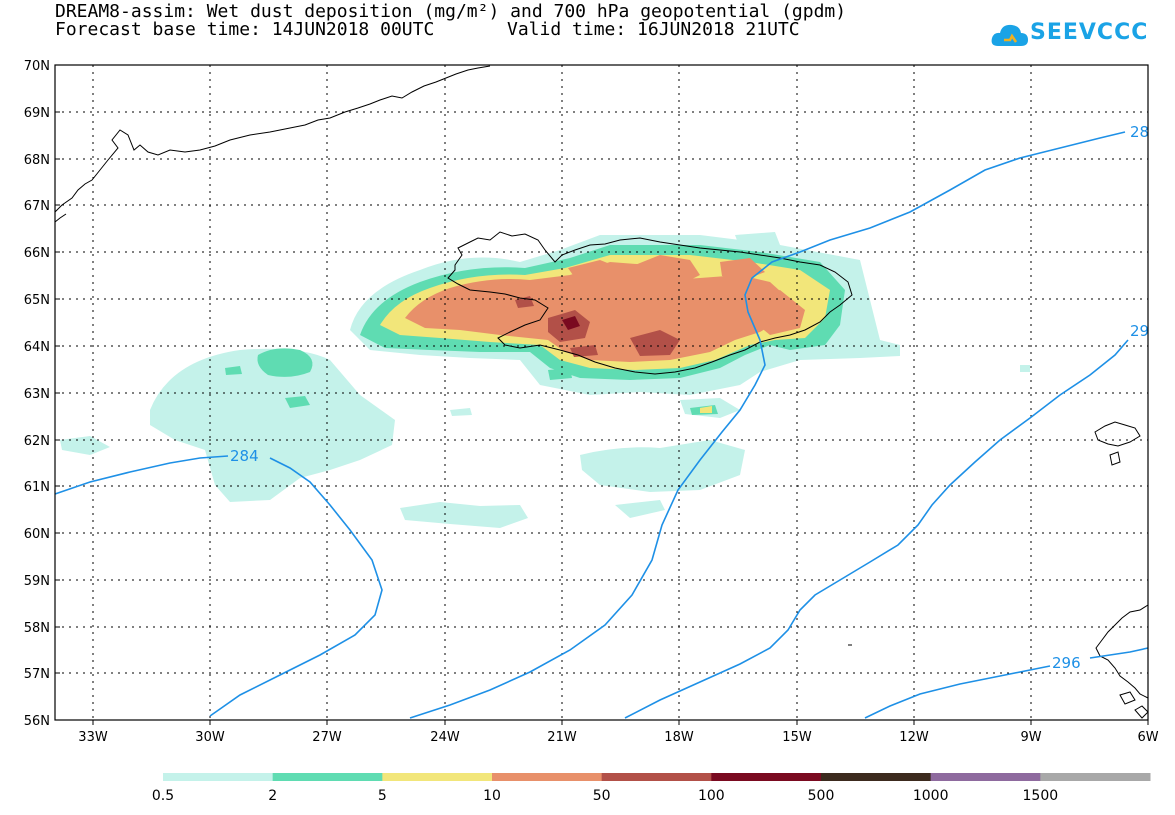  What do you see at coordinates (711, 796) in the screenshot?
I see `colorbar-label: 100` at bounding box center [711, 796].